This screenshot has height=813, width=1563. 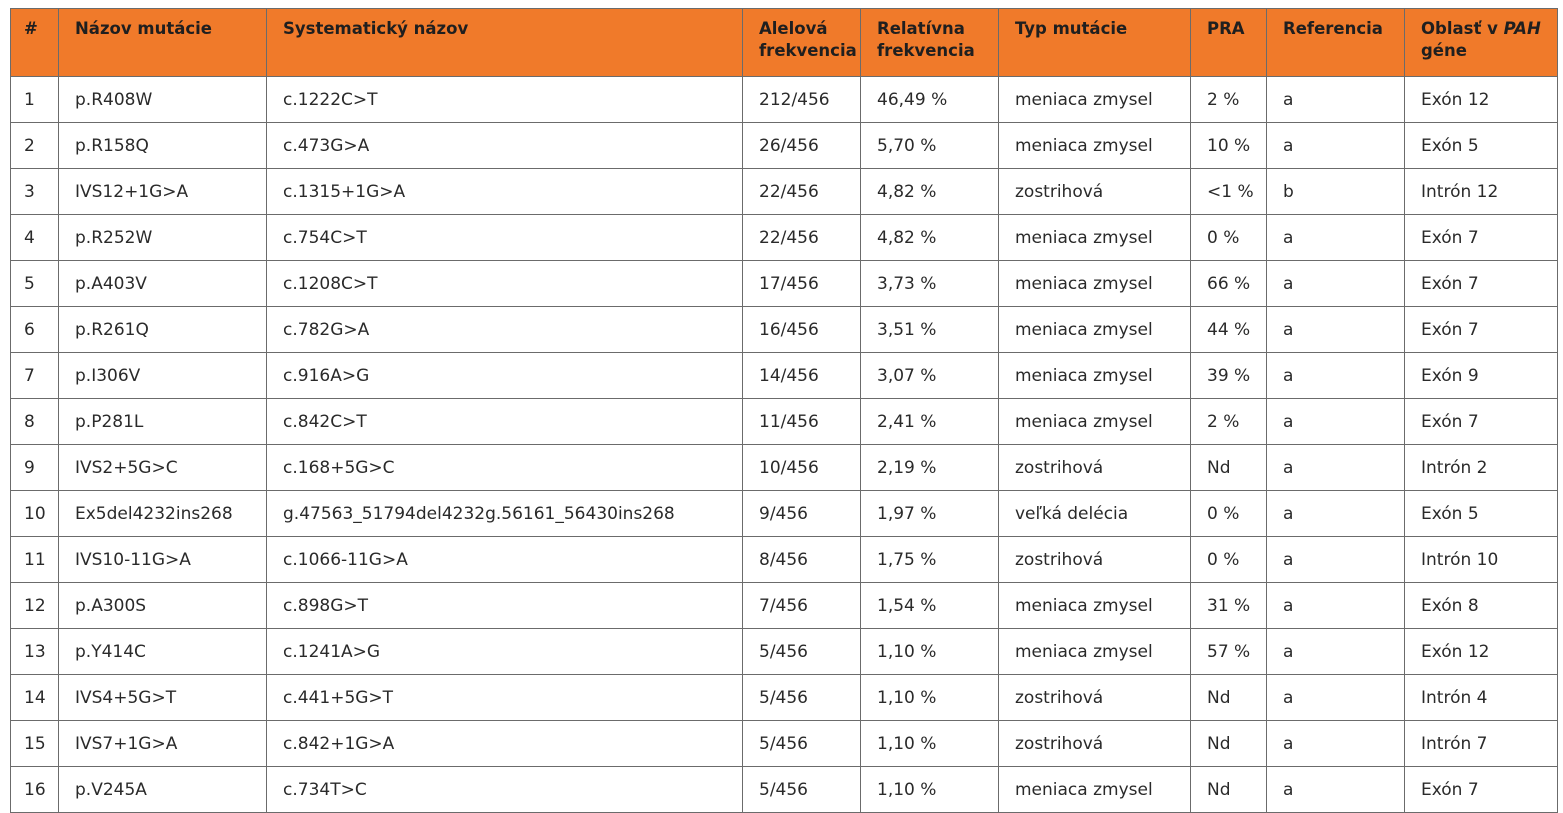 I want to click on cell-mutation-name: p.A300S, so click(x=162, y=605).